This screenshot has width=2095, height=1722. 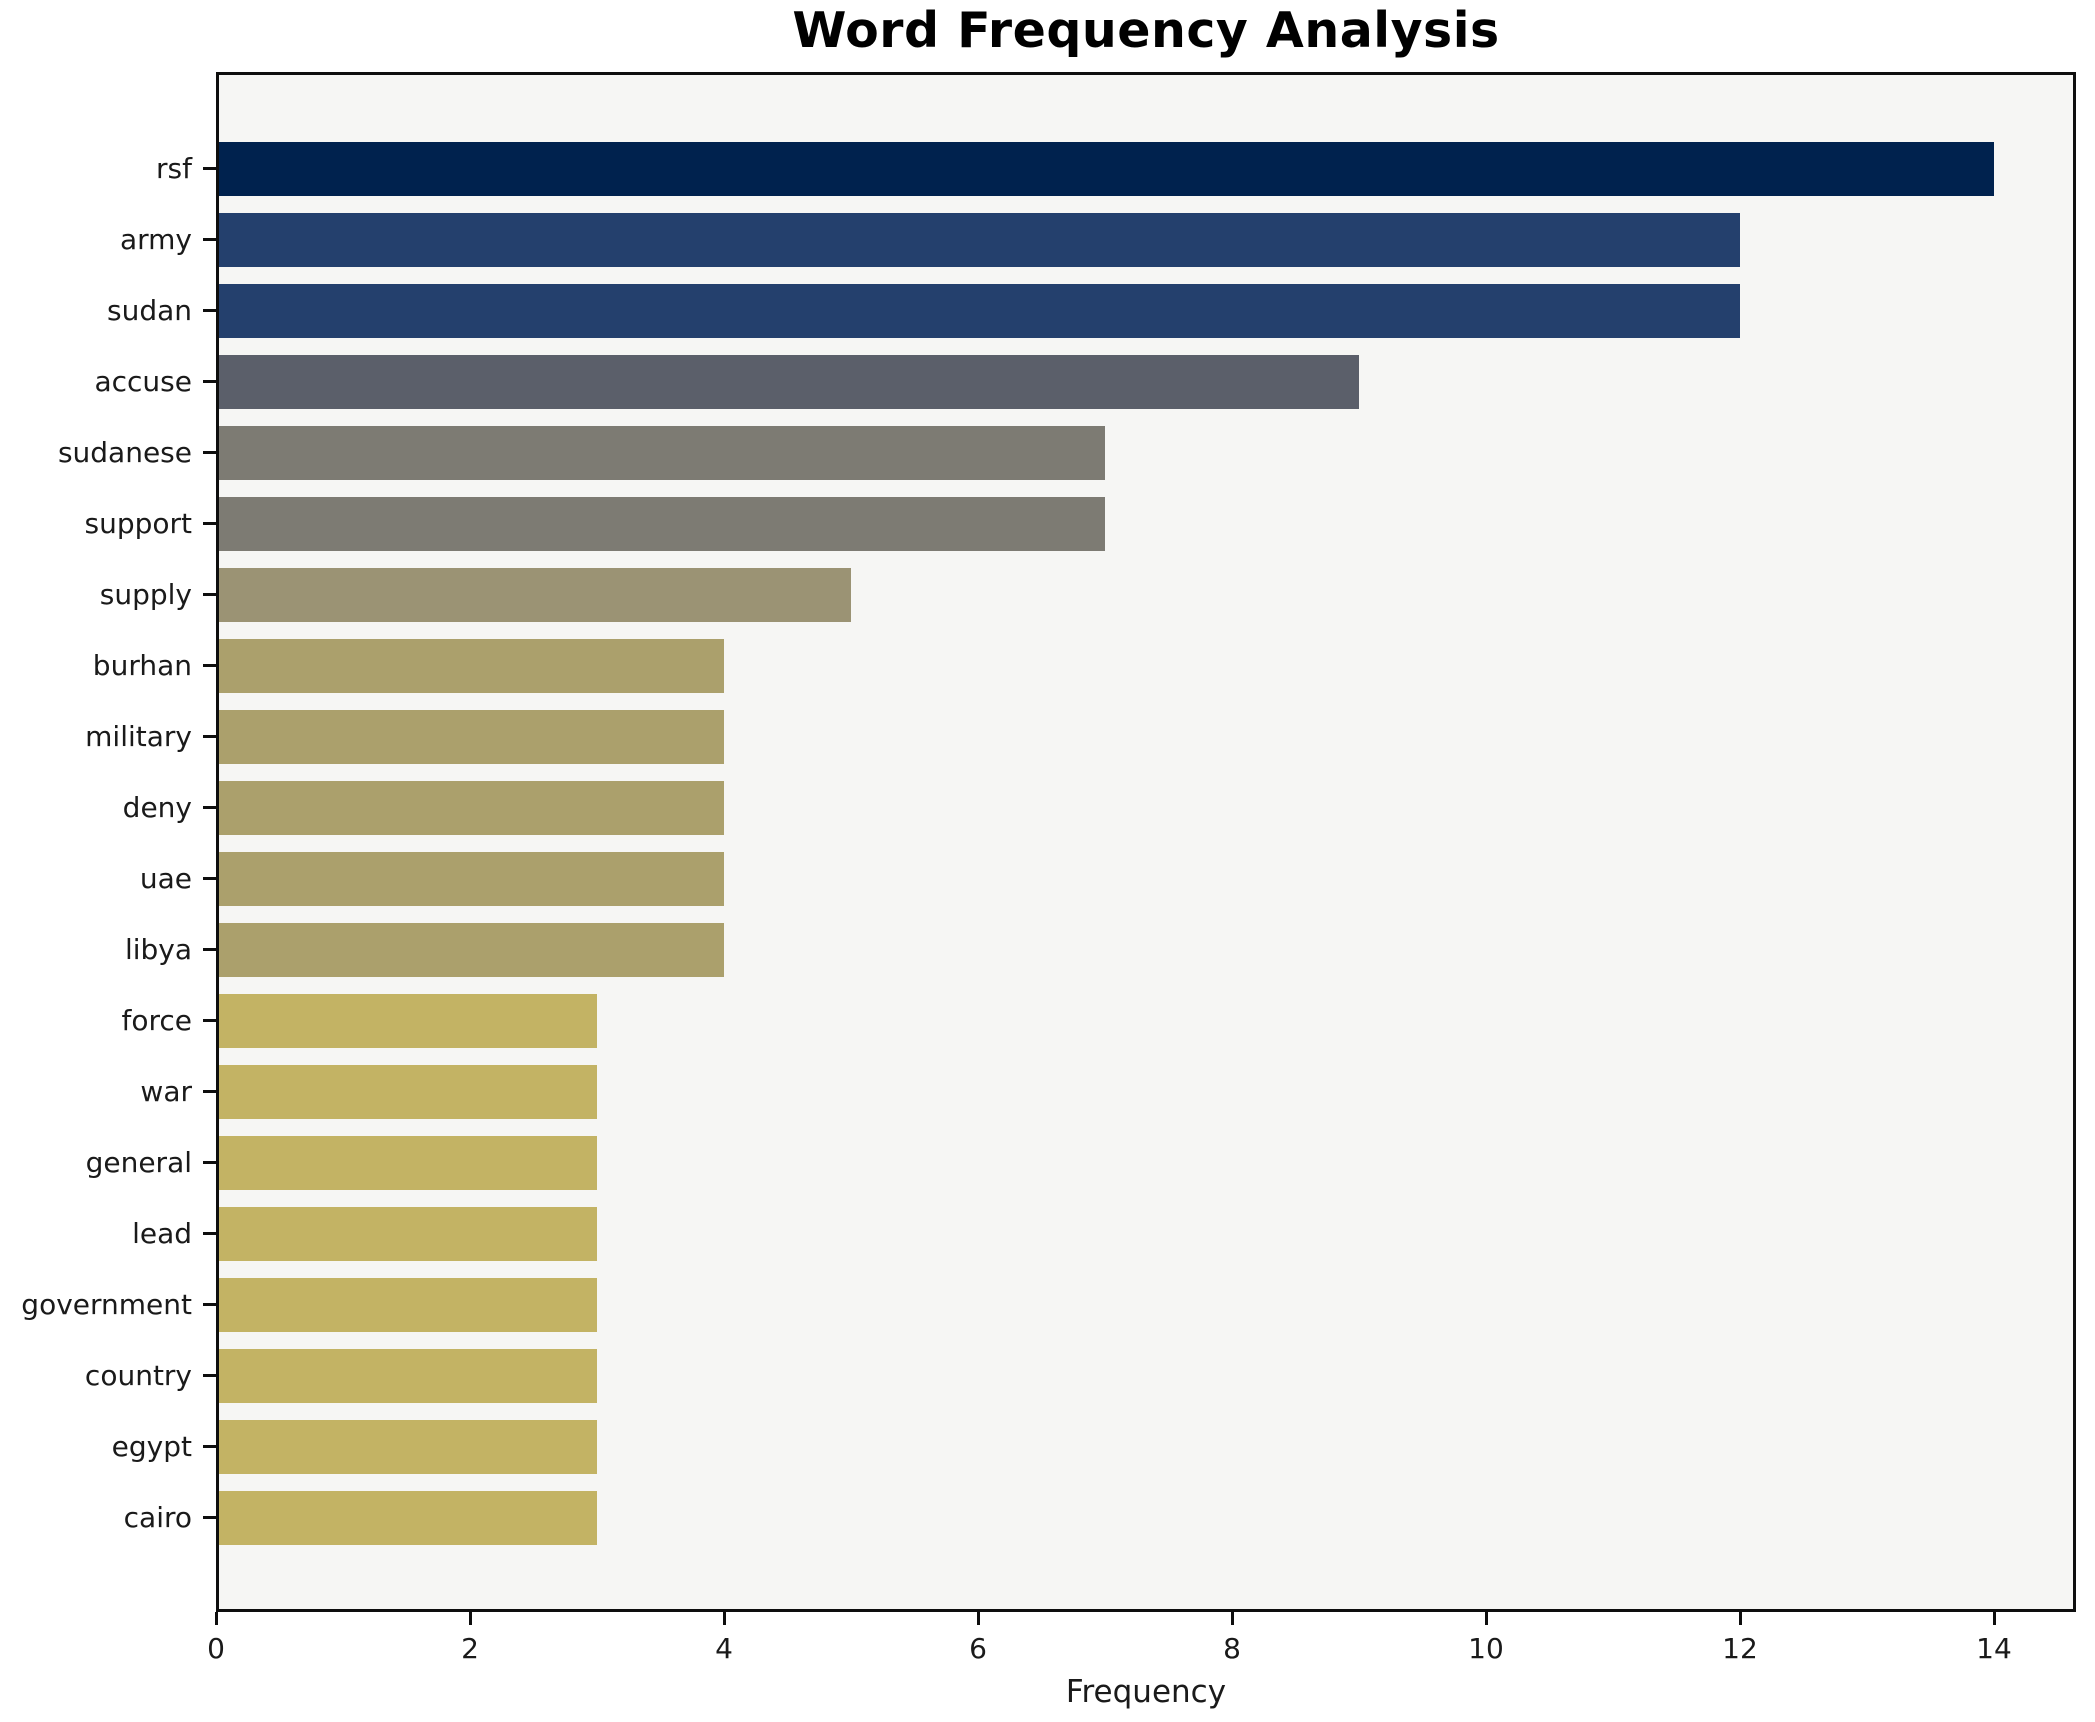 What do you see at coordinates (978, 1648) in the screenshot?
I see `x-tick-label-6: 6` at bounding box center [978, 1648].